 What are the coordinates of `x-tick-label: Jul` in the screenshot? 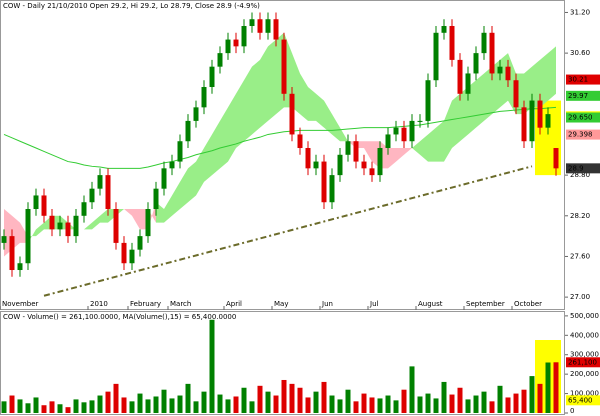 It's located at (374, 304).